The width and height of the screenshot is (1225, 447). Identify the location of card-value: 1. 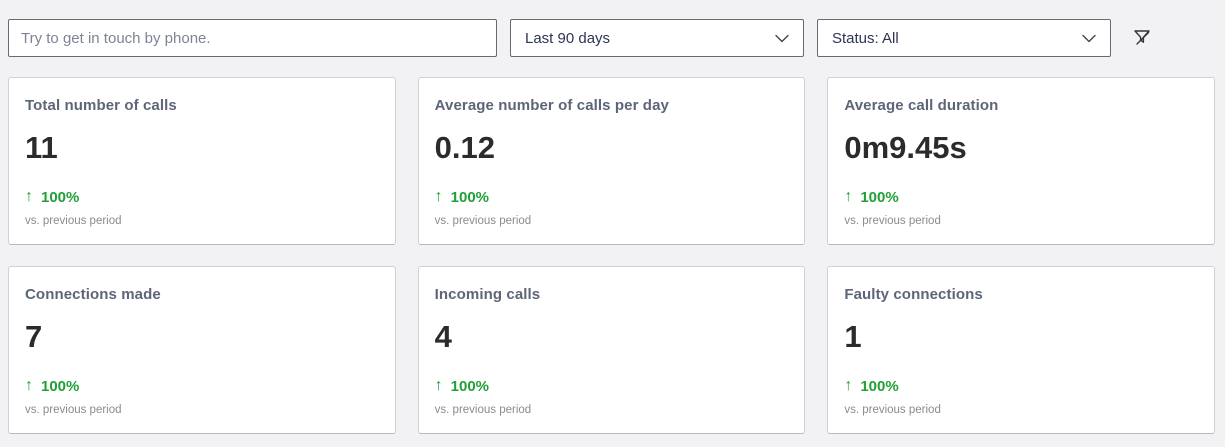
(853, 336).